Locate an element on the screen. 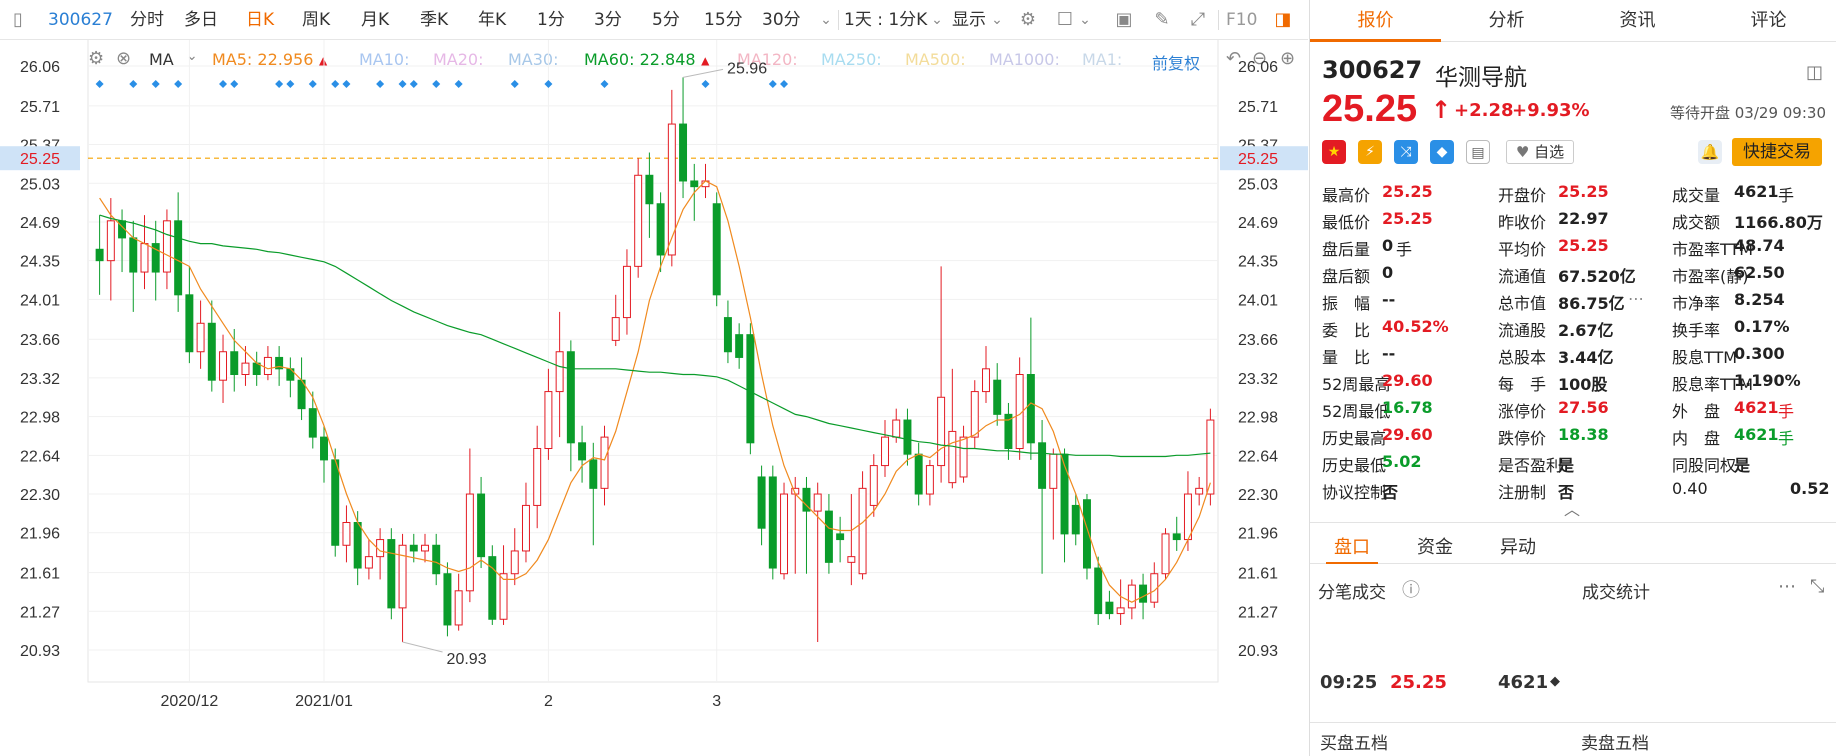 The height and width of the screenshot is (756, 1836). undo-icon: ↶ is located at coordinates (1234, 58).